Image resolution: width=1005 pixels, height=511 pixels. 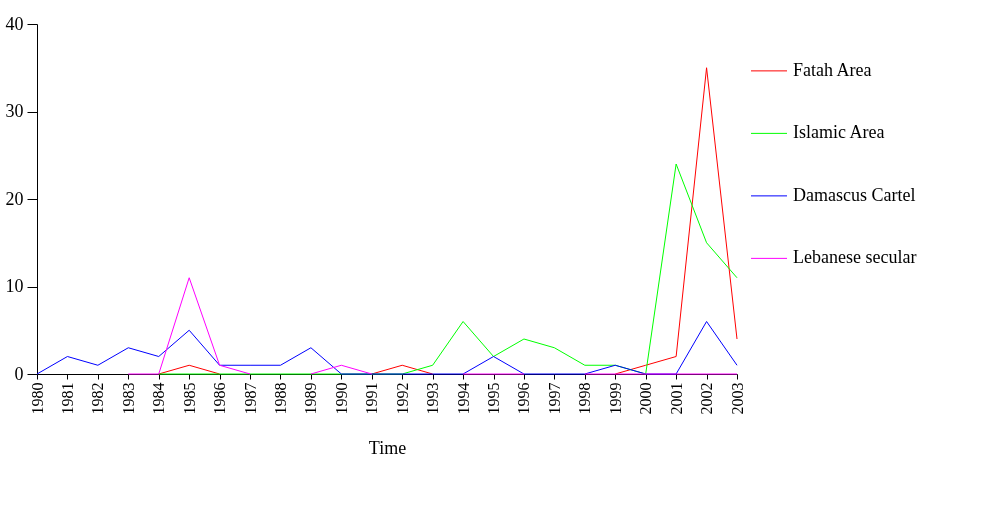 What do you see at coordinates (98, 398) in the screenshot?
I see `x-tick-label: 1982` at bounding box center [98, 398].